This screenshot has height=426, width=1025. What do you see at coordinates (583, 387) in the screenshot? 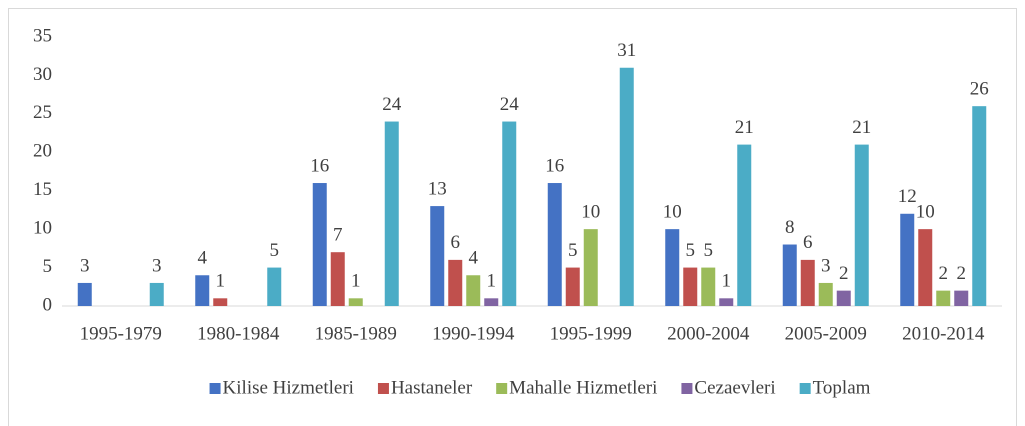
I see `legend-label: Mahalle Hizmetleri` at bounding box center [583, 387].